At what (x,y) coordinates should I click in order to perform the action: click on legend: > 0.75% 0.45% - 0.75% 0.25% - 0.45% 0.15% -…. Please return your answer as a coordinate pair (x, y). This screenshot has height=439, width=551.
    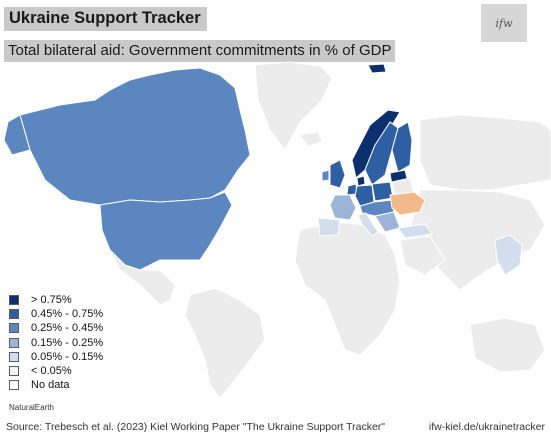
    Looking at the image, I should click on (56, 342).